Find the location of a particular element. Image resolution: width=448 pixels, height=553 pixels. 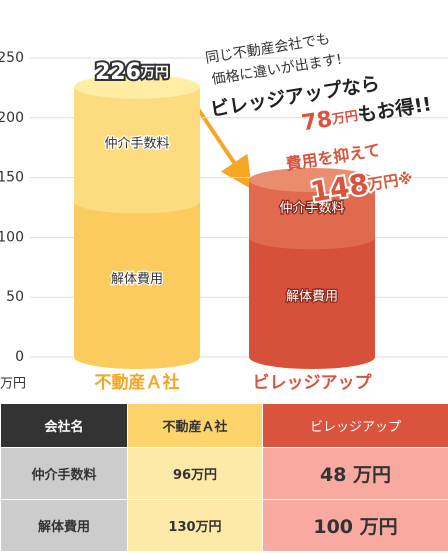

total-number: 226 is located at coordinates (118, 72).